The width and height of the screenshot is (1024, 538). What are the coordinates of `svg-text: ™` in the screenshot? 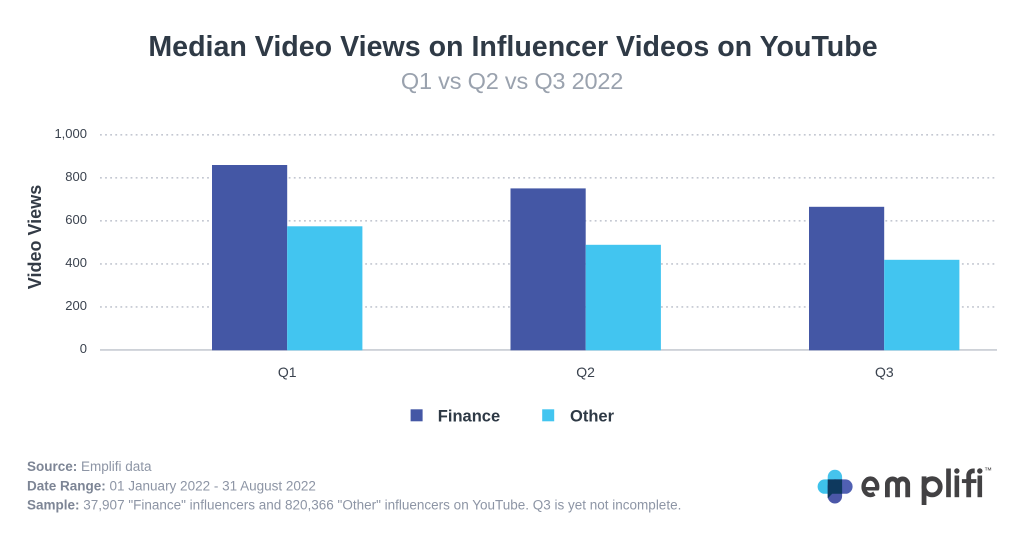 It's located at (988, 470).